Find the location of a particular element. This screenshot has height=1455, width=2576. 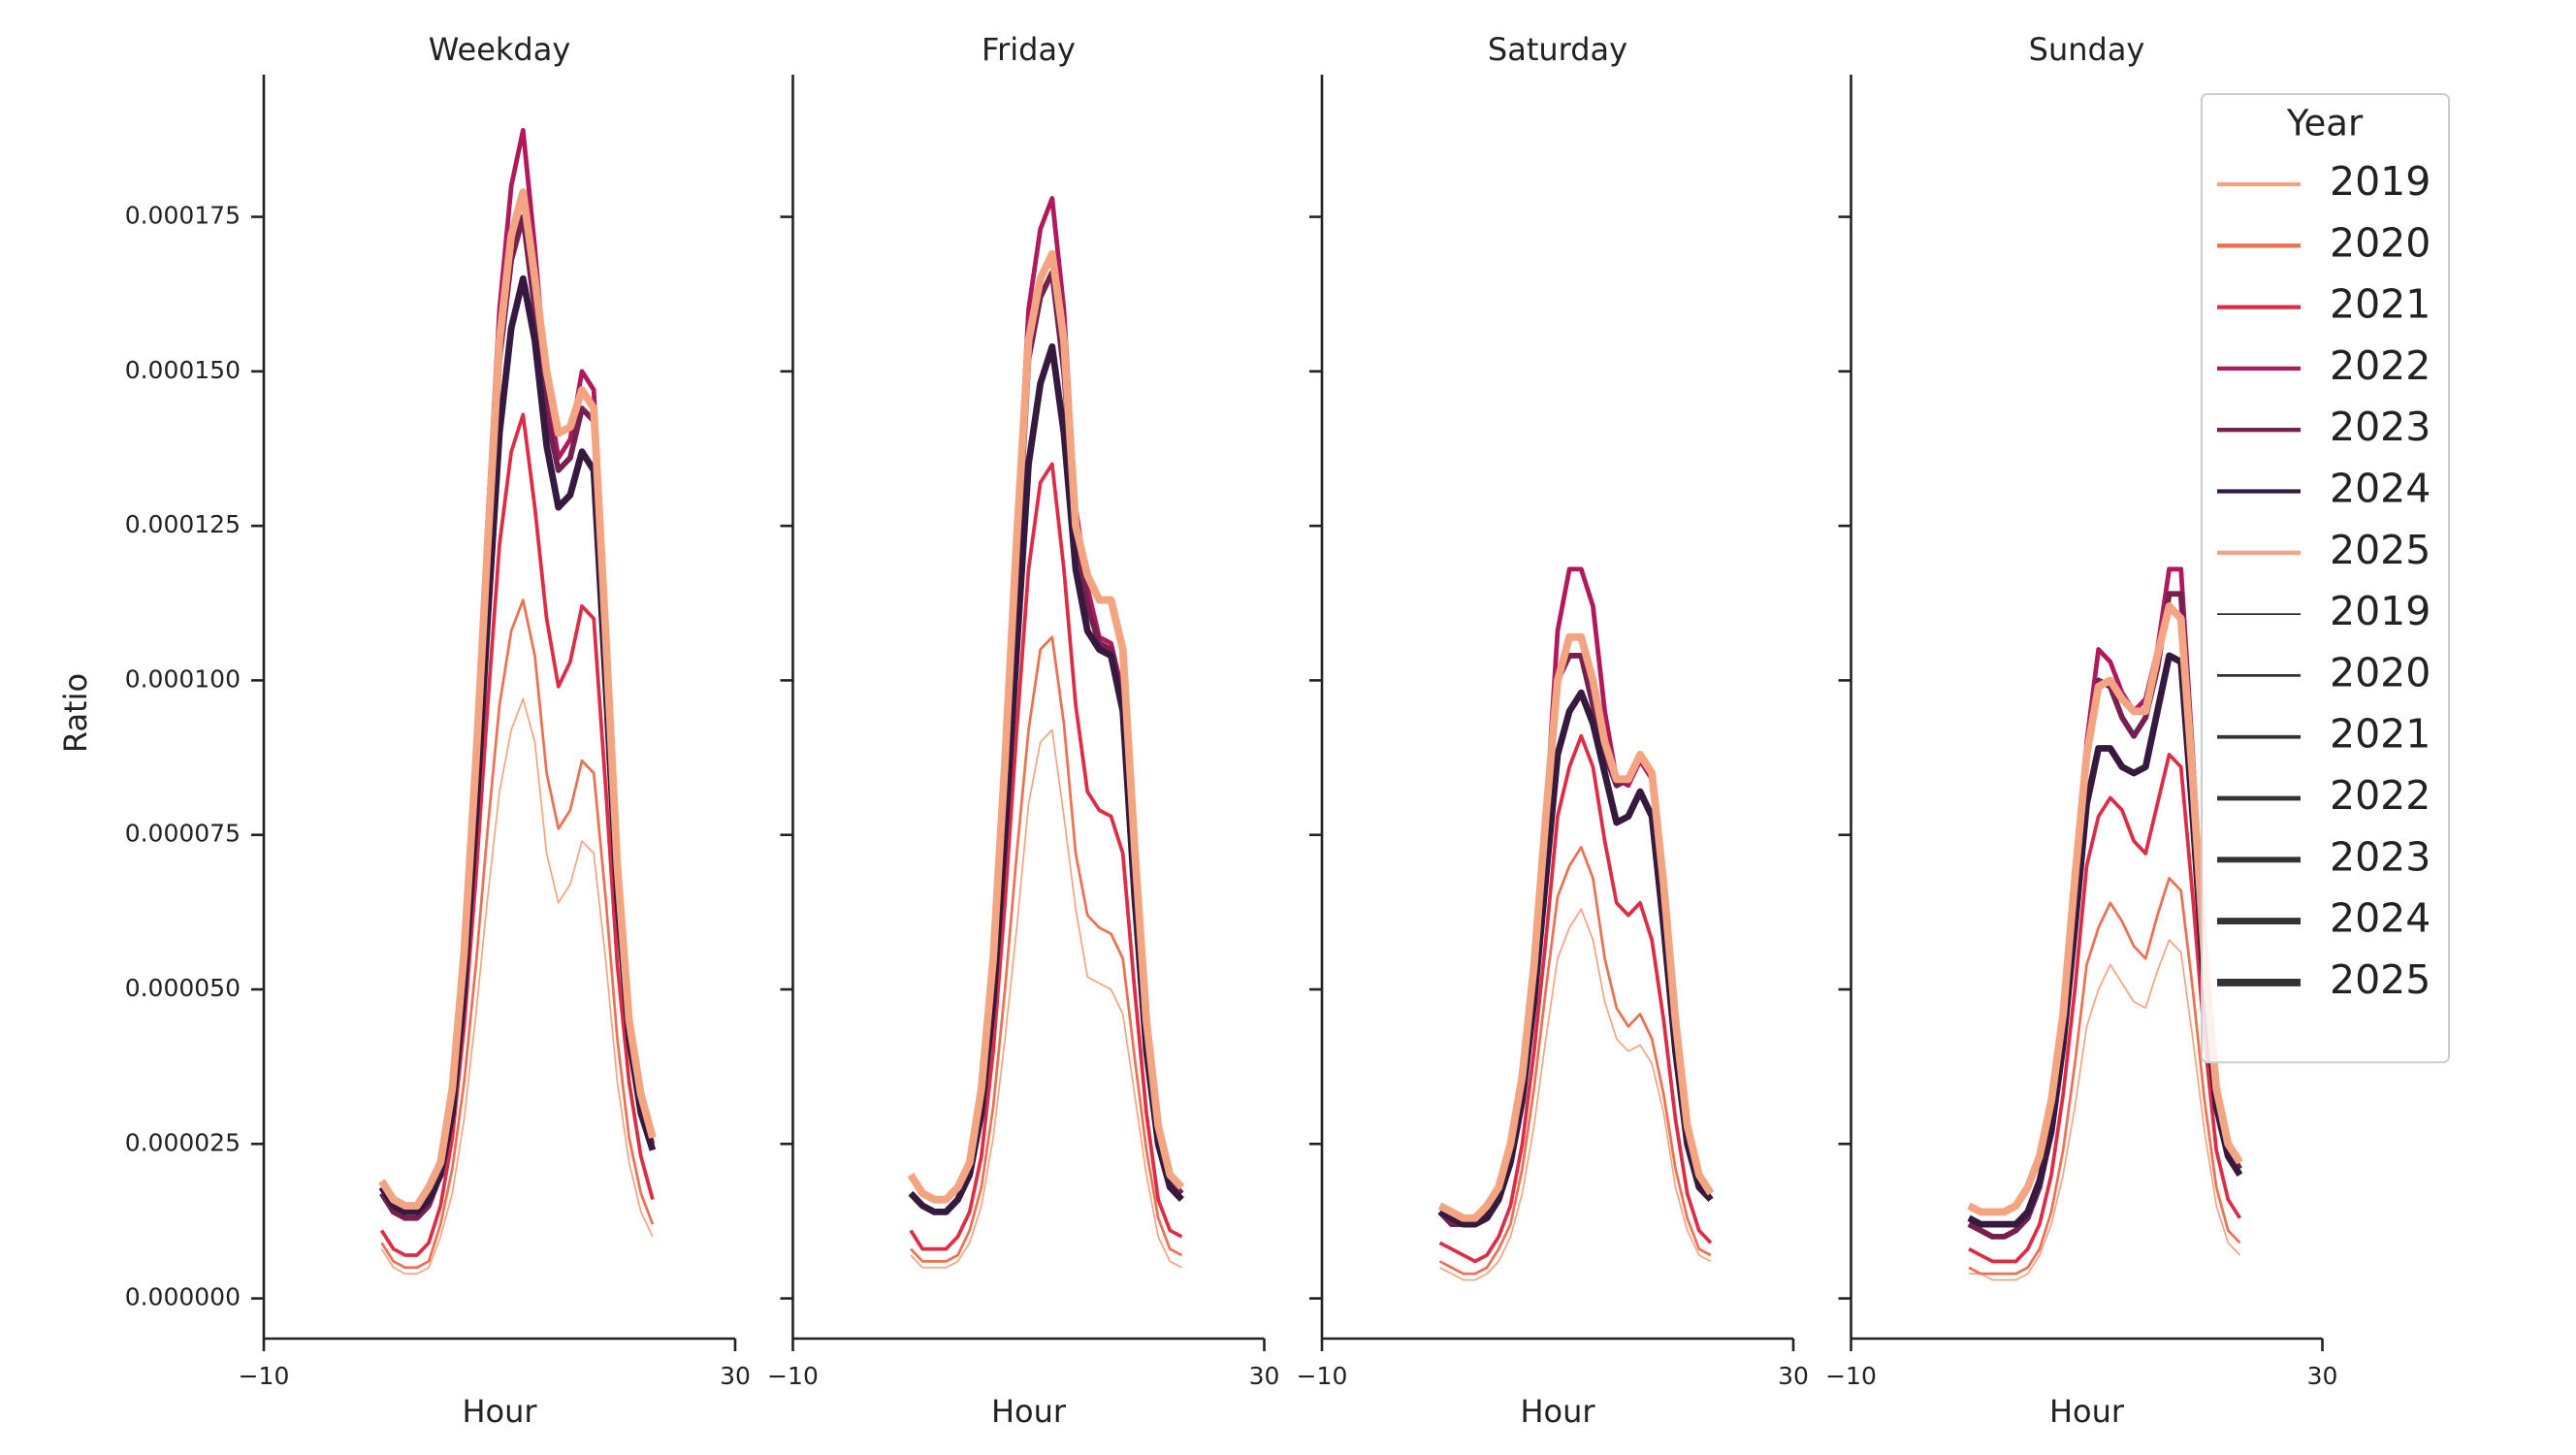

y-tick-label: 0.000000 is located at coordinates (183, 1297).